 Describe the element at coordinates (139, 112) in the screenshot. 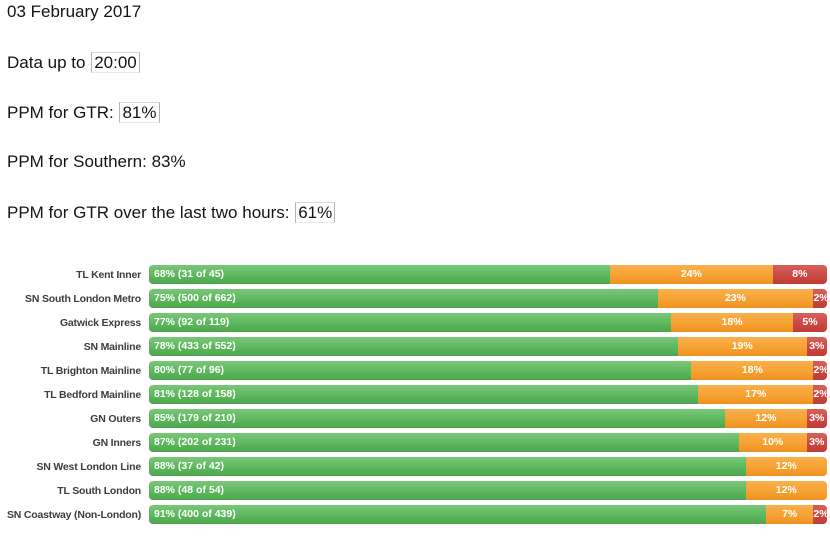

I see `ppm-gtr-value: 81%` at that location.